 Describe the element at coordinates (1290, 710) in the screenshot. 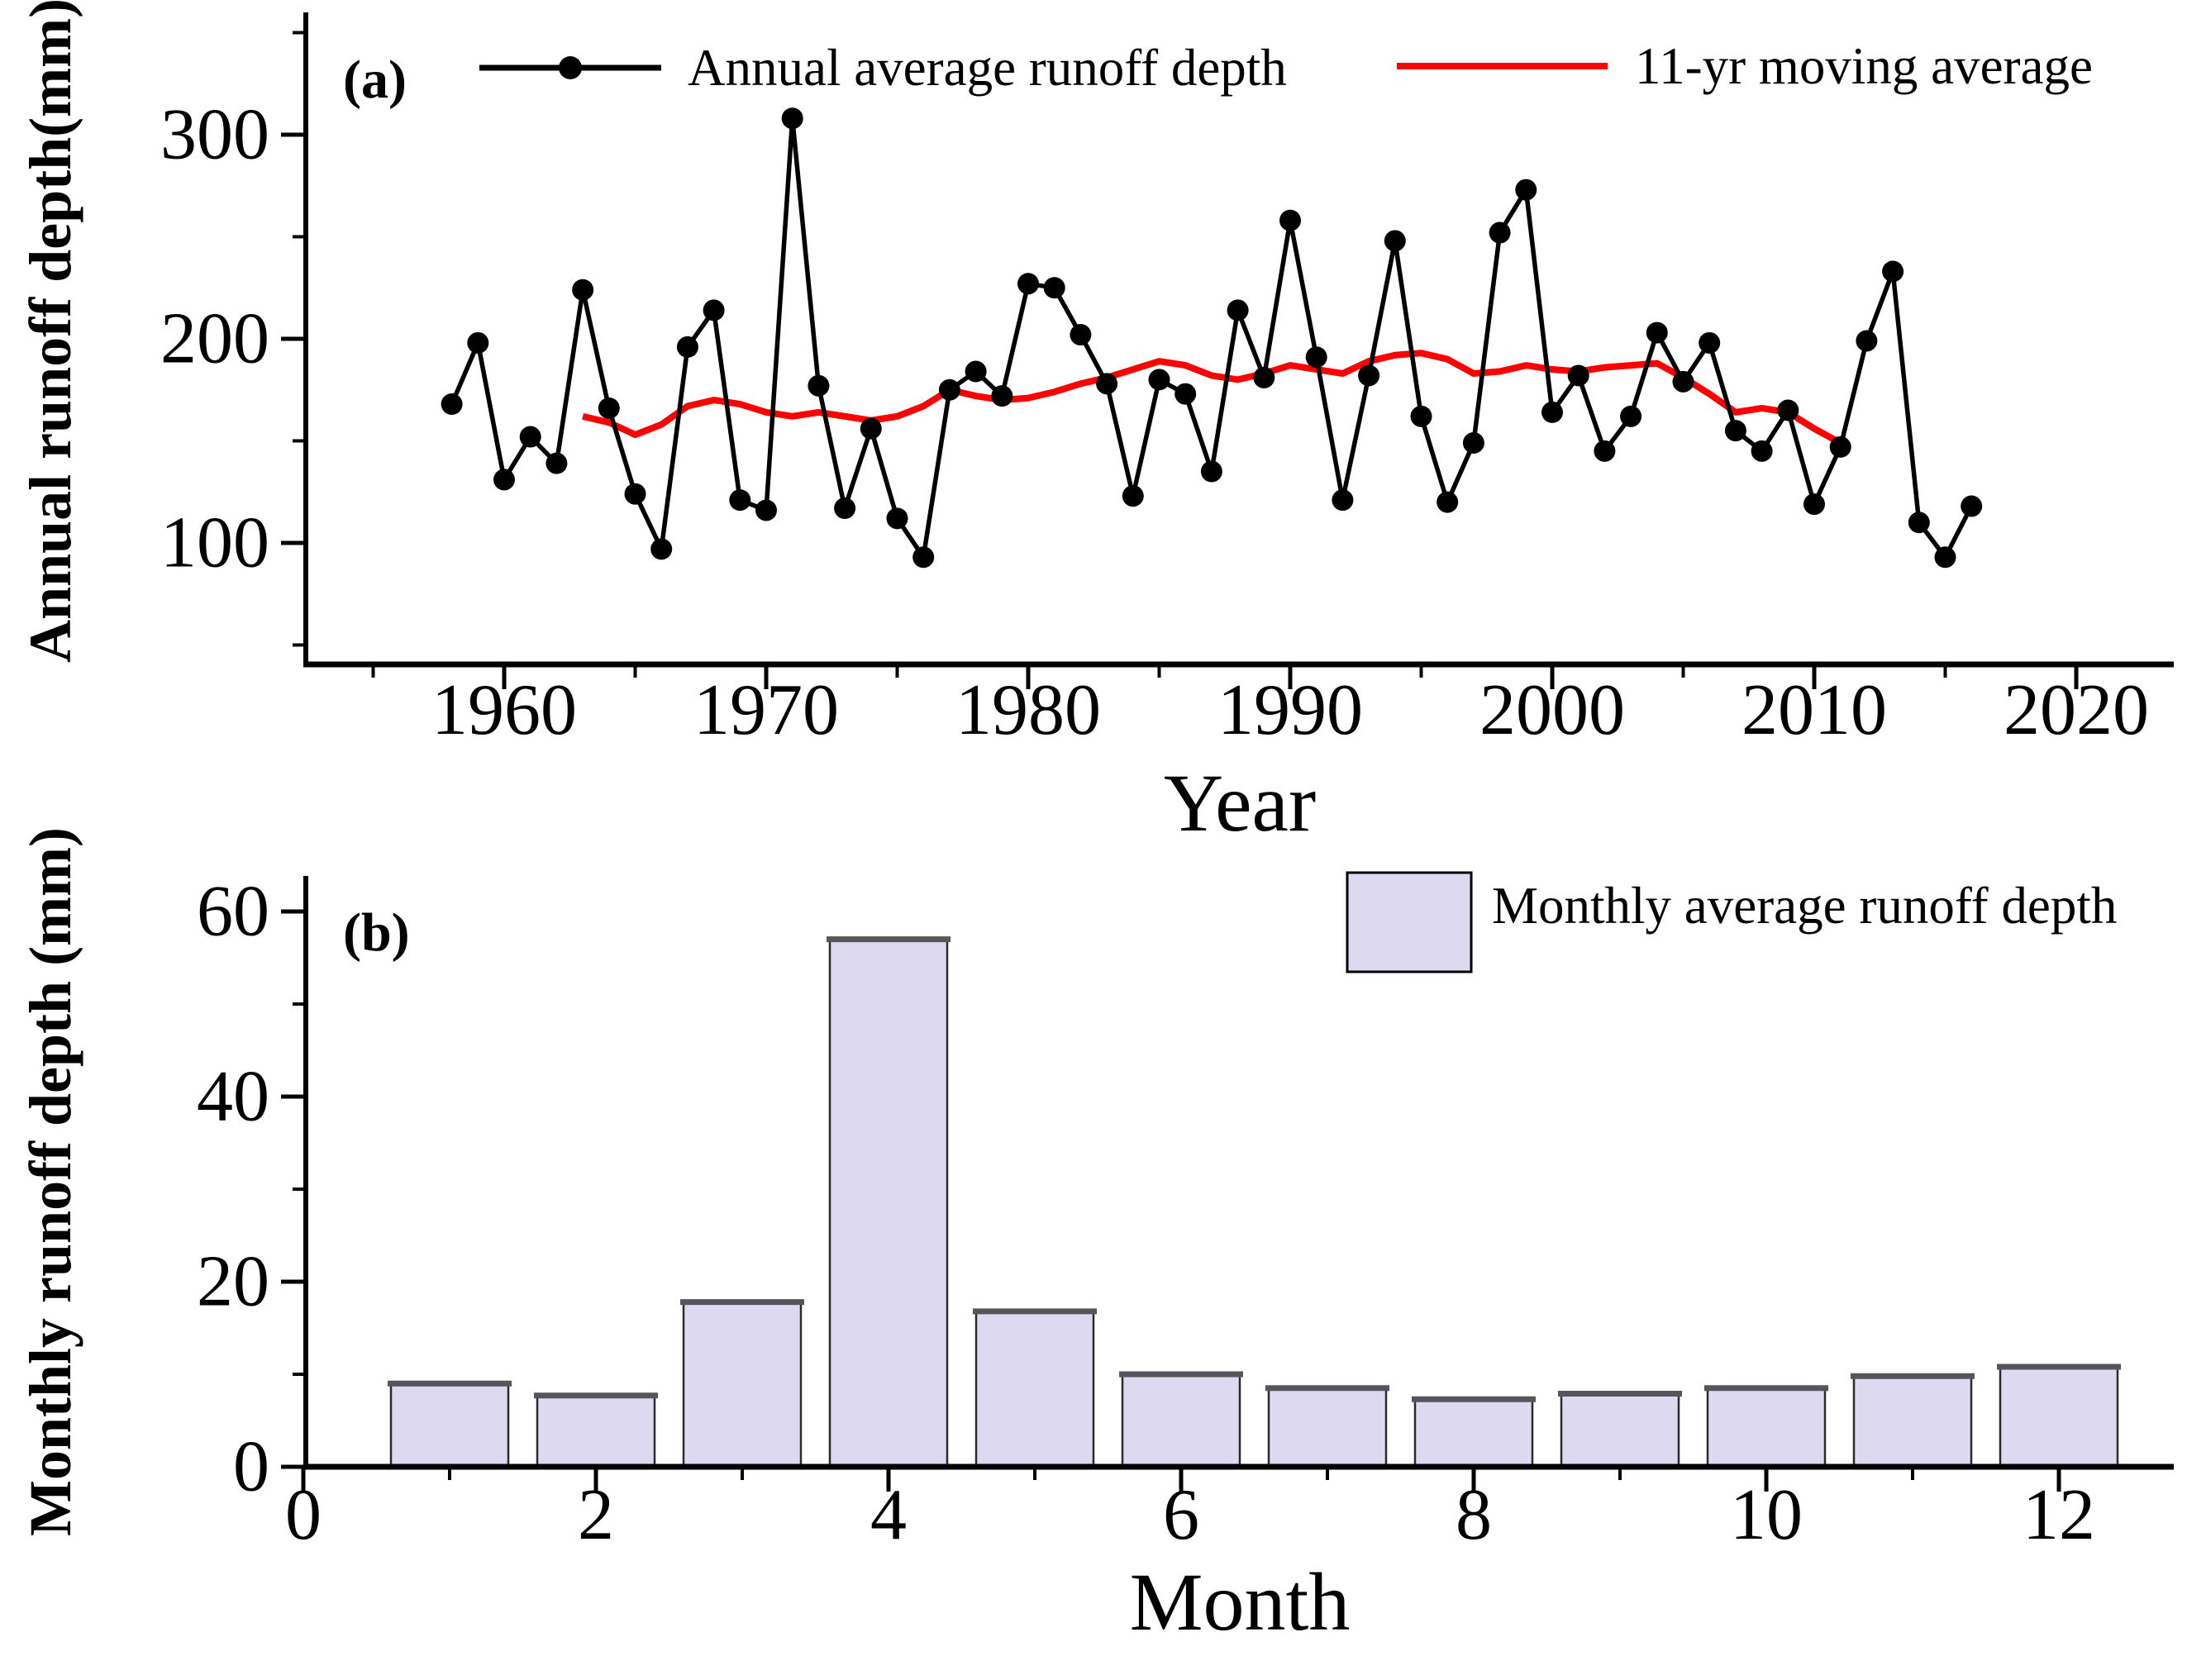

I see `panel-a-x-tick-label: 1990` at that location.